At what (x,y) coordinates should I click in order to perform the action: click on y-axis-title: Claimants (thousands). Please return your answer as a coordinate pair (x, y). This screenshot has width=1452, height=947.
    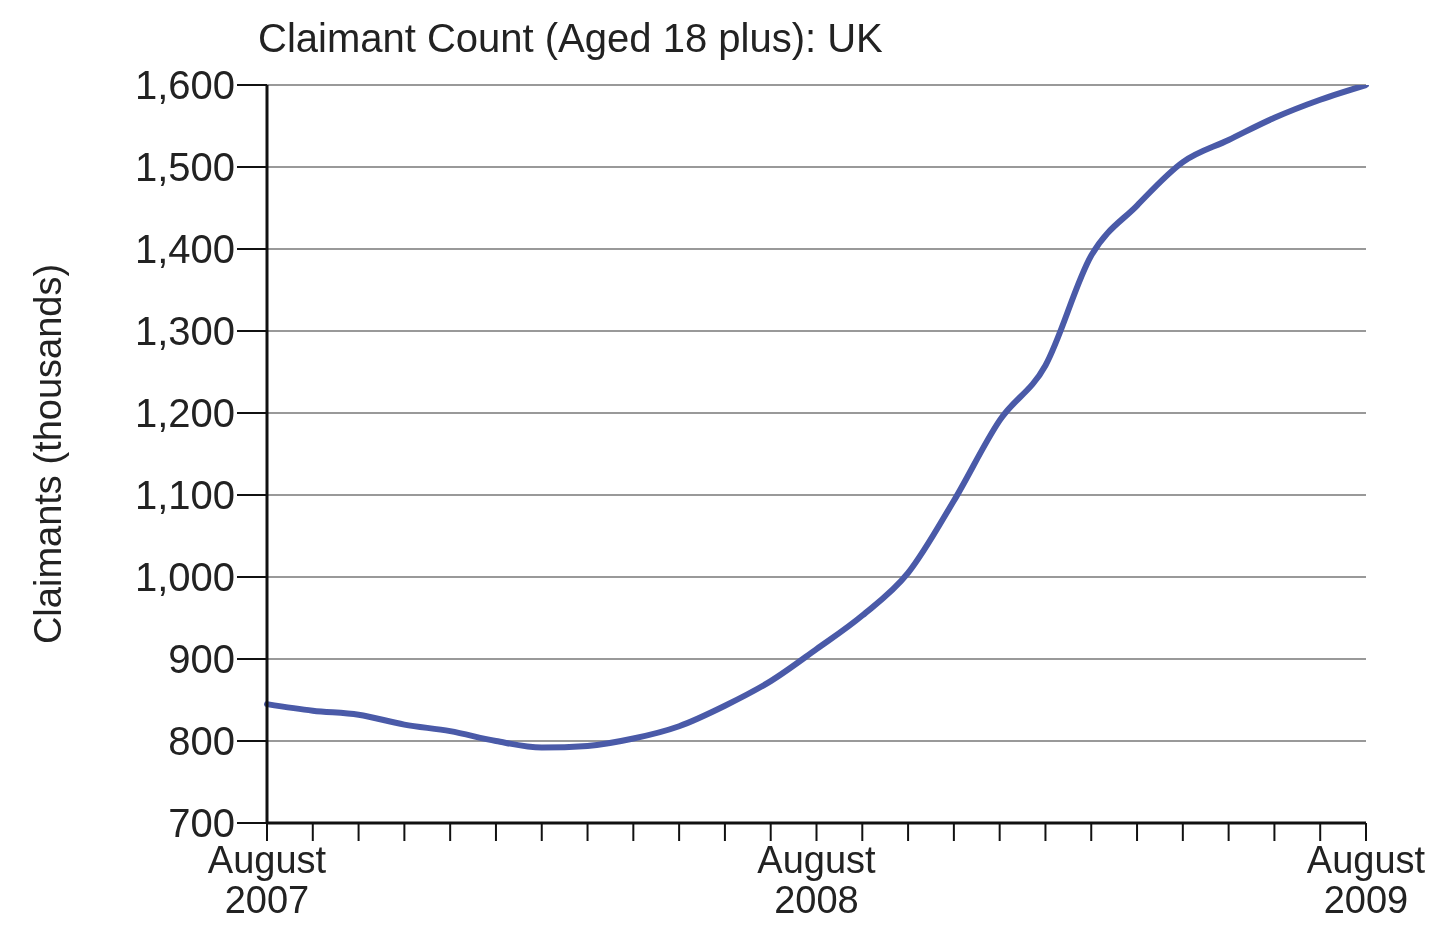
    Looking at the image, I should click on (48, 454).